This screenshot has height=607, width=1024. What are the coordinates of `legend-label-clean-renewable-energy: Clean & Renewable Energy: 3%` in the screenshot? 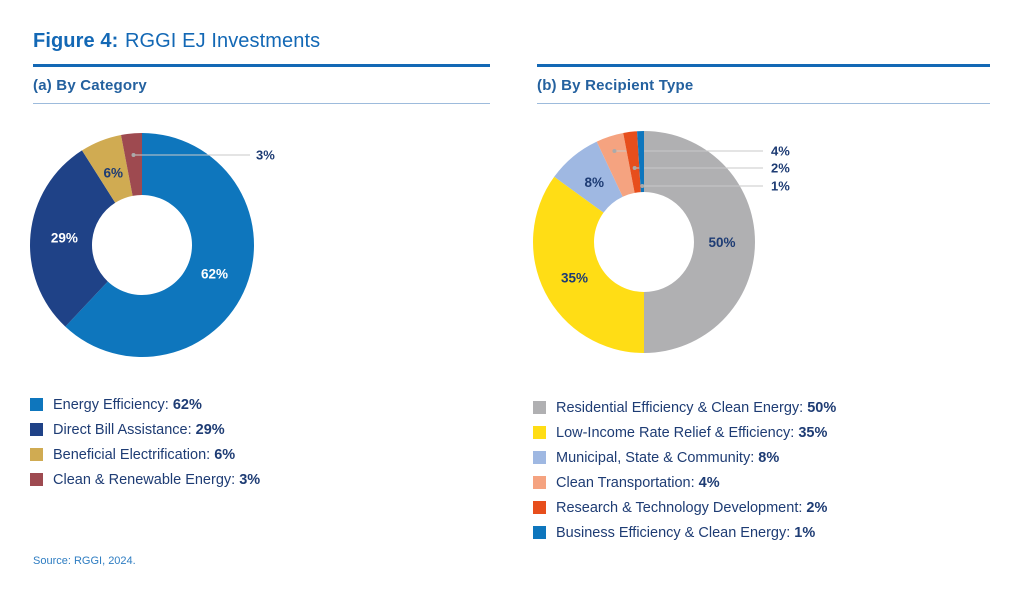 It's located at (157, 479).